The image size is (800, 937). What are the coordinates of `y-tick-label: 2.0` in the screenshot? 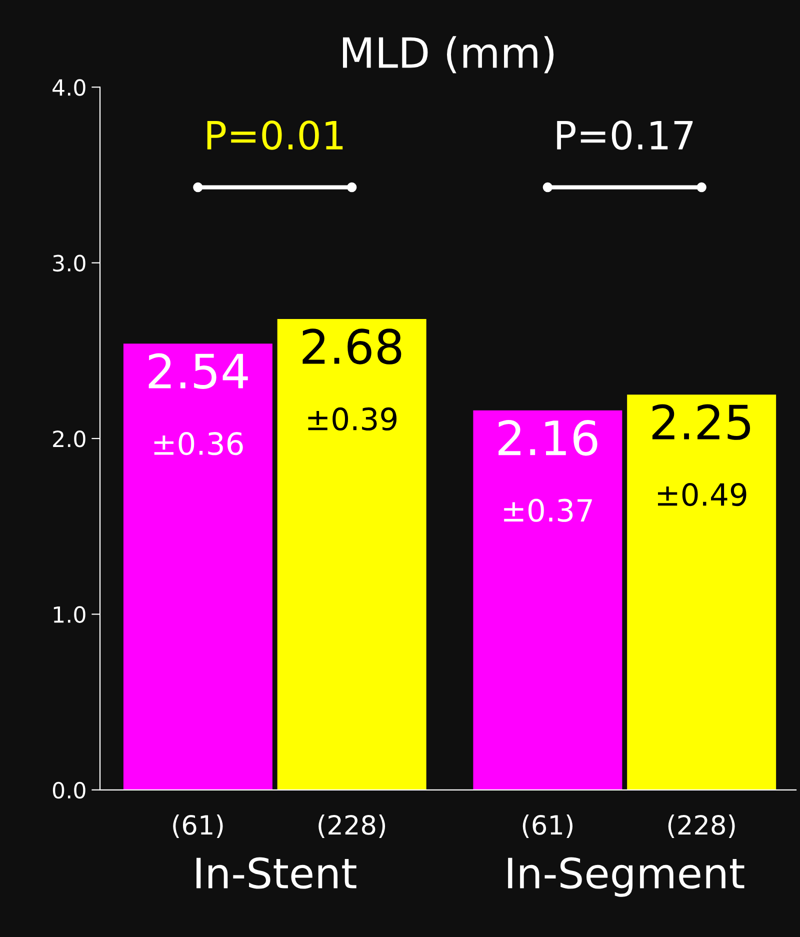 It's located at (69, 439).